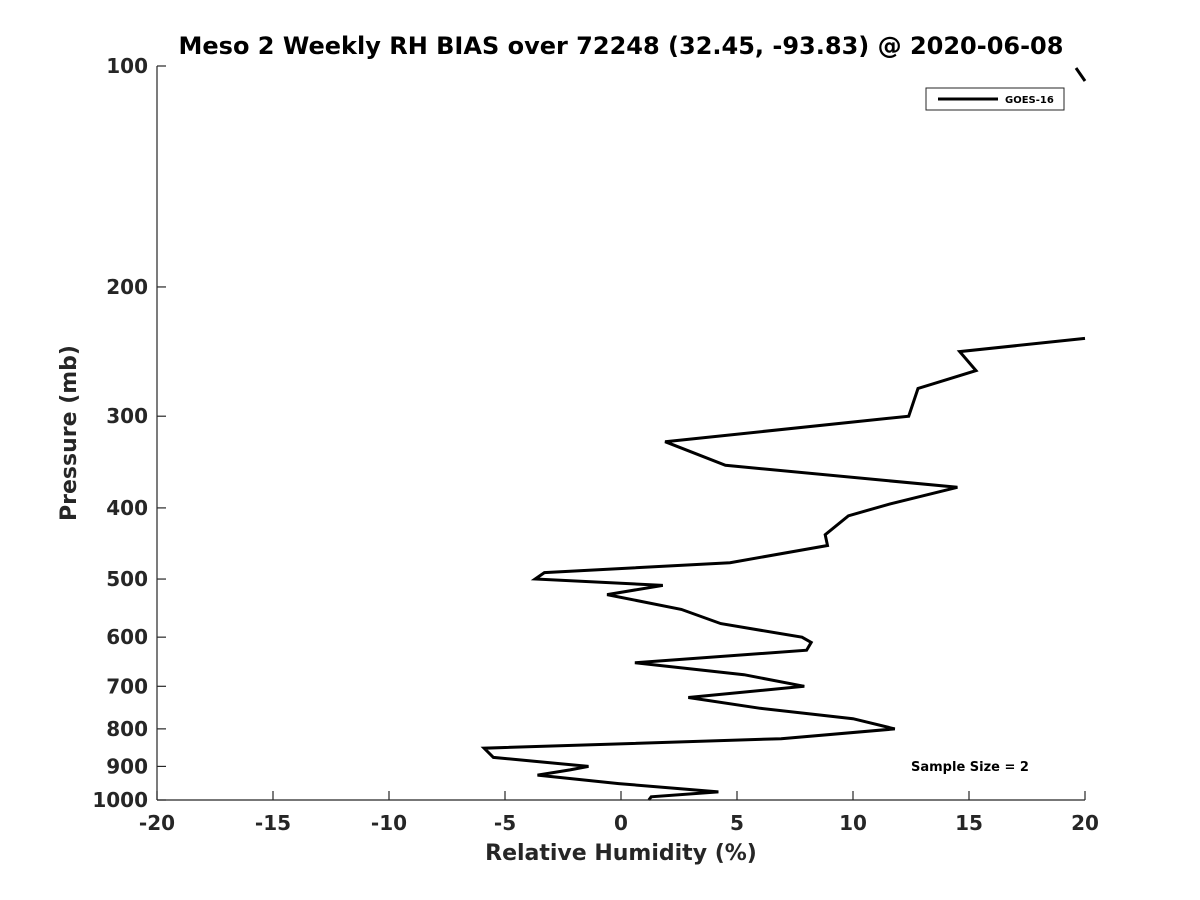 The width and height of the screenshot is (1200, 900). I want to click on y-tick-label: 700, so click(127, 686).